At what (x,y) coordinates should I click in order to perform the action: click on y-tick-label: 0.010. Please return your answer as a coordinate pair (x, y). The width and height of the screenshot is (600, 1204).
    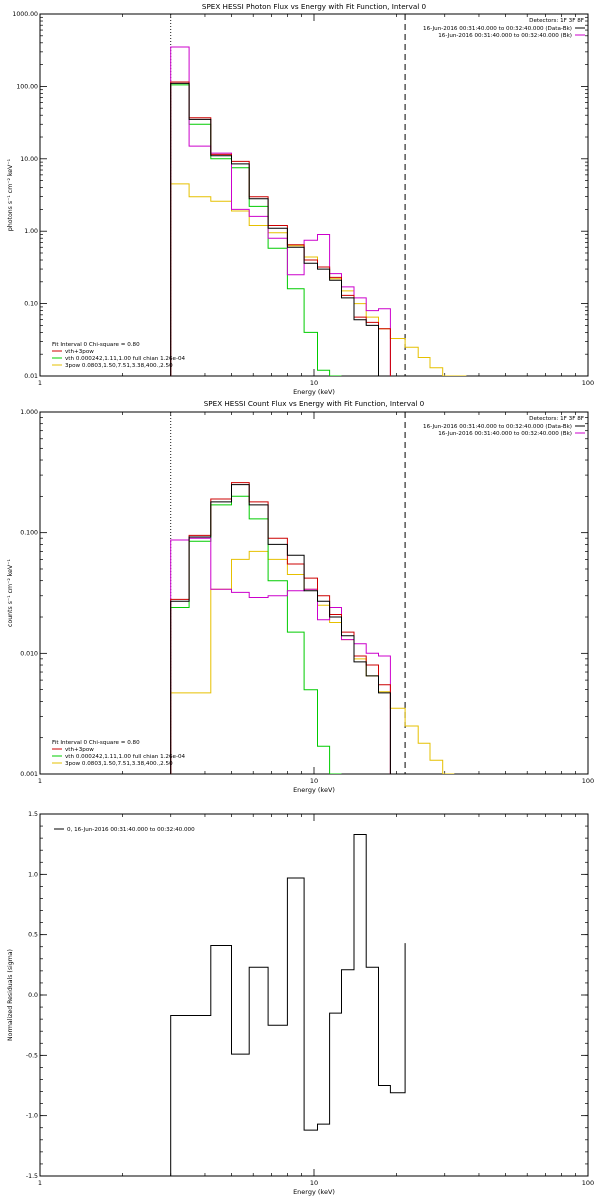
    Looking at the image, I should click on (29, 653).